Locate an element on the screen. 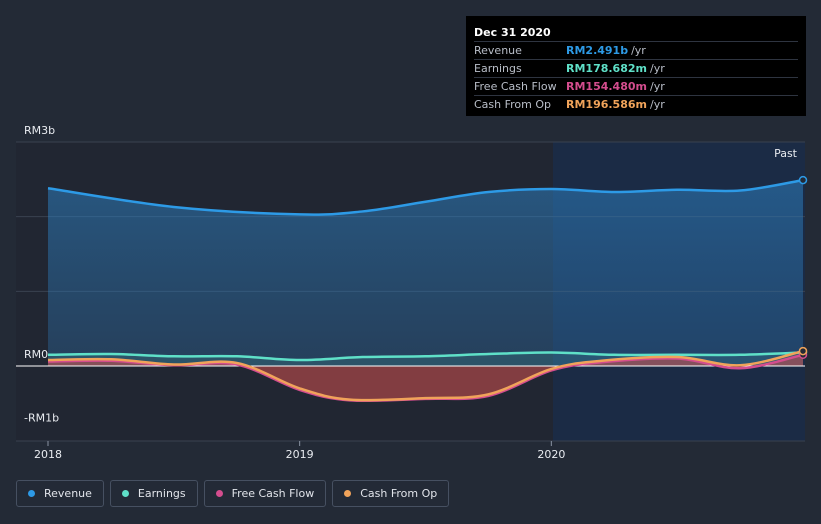 The image size is (821, 524). tooltip-date: Dec 31 2020 is located at coordinates (512, 32).